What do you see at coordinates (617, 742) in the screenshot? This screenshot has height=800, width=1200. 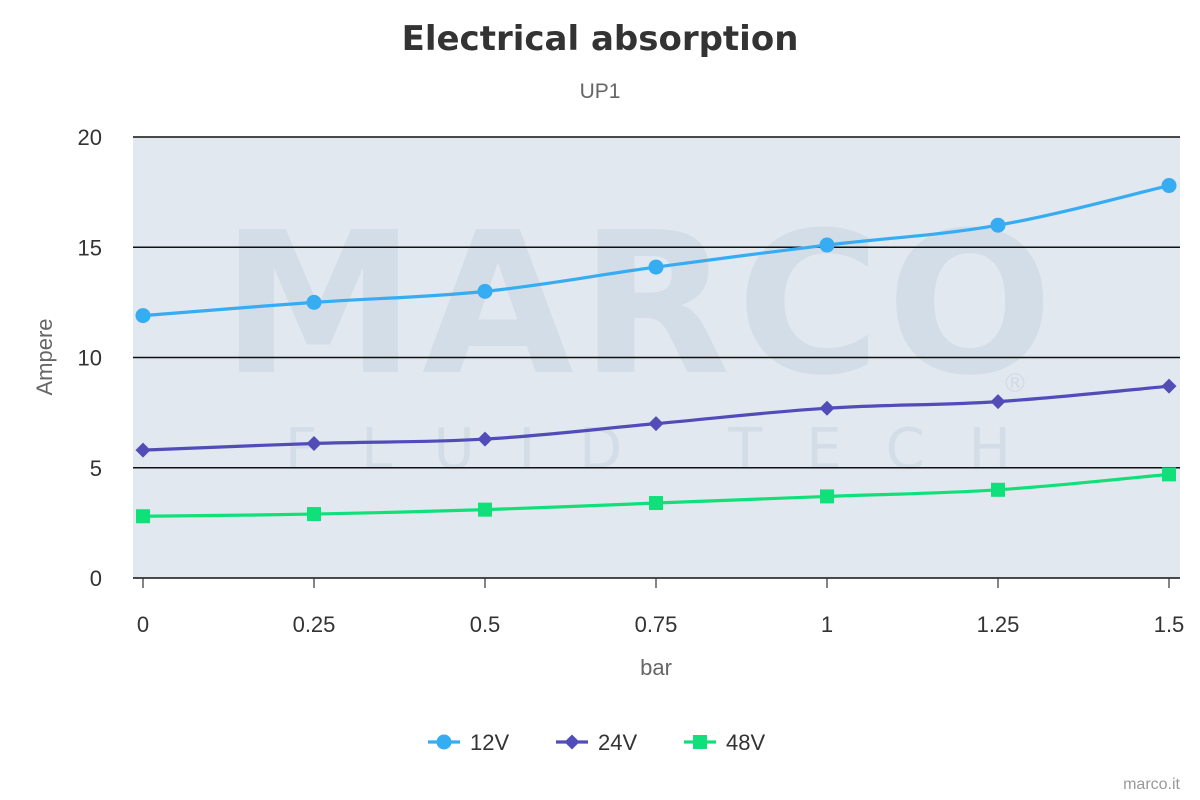 I see `legend-label: 24V` at bounding box center [617, 742].